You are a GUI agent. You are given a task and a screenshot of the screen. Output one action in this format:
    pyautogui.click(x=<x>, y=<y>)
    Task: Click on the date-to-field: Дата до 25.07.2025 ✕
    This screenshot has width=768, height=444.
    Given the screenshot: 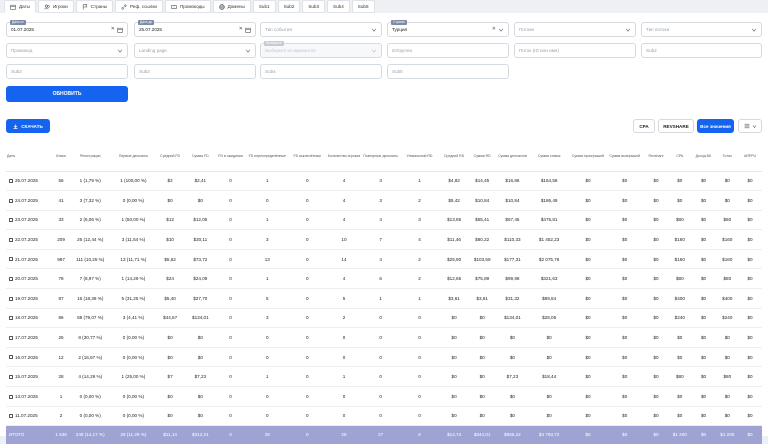 What is the action you would take?
    pyautogui.click(x=195, y=28)
    